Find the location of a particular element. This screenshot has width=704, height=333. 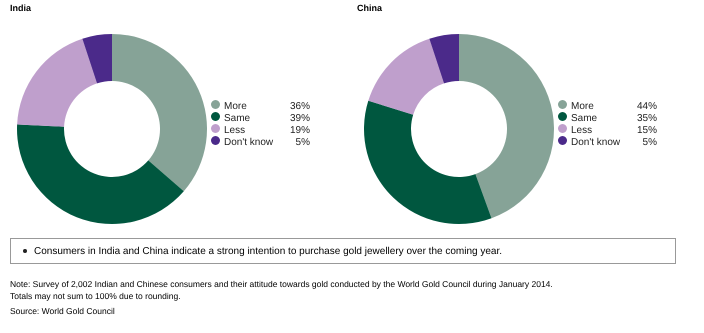

chart-title: China is located at coordinates (369, 8).